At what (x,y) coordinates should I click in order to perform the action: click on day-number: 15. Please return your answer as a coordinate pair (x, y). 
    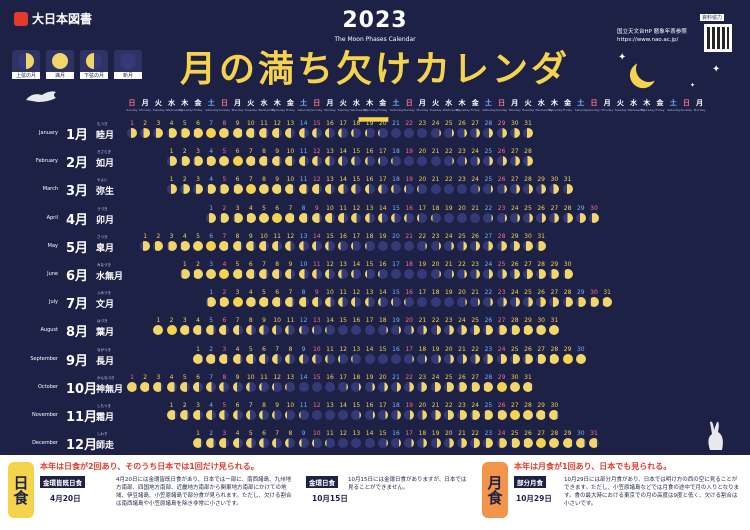
    Looking at the image, I should click on (356, 152).